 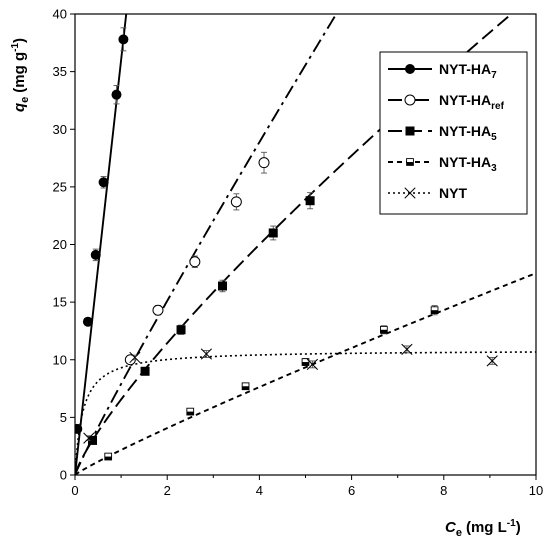 What do you see at coordinates (443, 490) in the screenshot?
I see `x-tick-label: 8` at bounding box center [443, 490].